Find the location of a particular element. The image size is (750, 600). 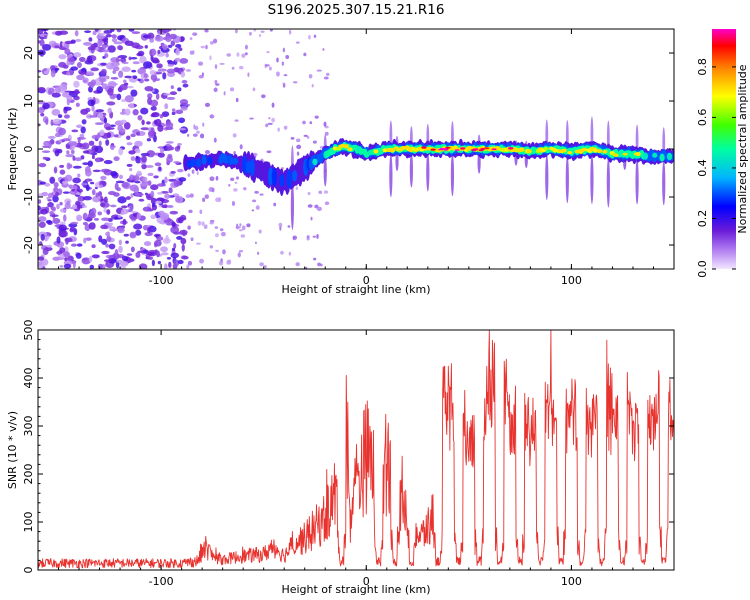

colorbar-tick-label: 0.8 is located at coordinates (702, 67).